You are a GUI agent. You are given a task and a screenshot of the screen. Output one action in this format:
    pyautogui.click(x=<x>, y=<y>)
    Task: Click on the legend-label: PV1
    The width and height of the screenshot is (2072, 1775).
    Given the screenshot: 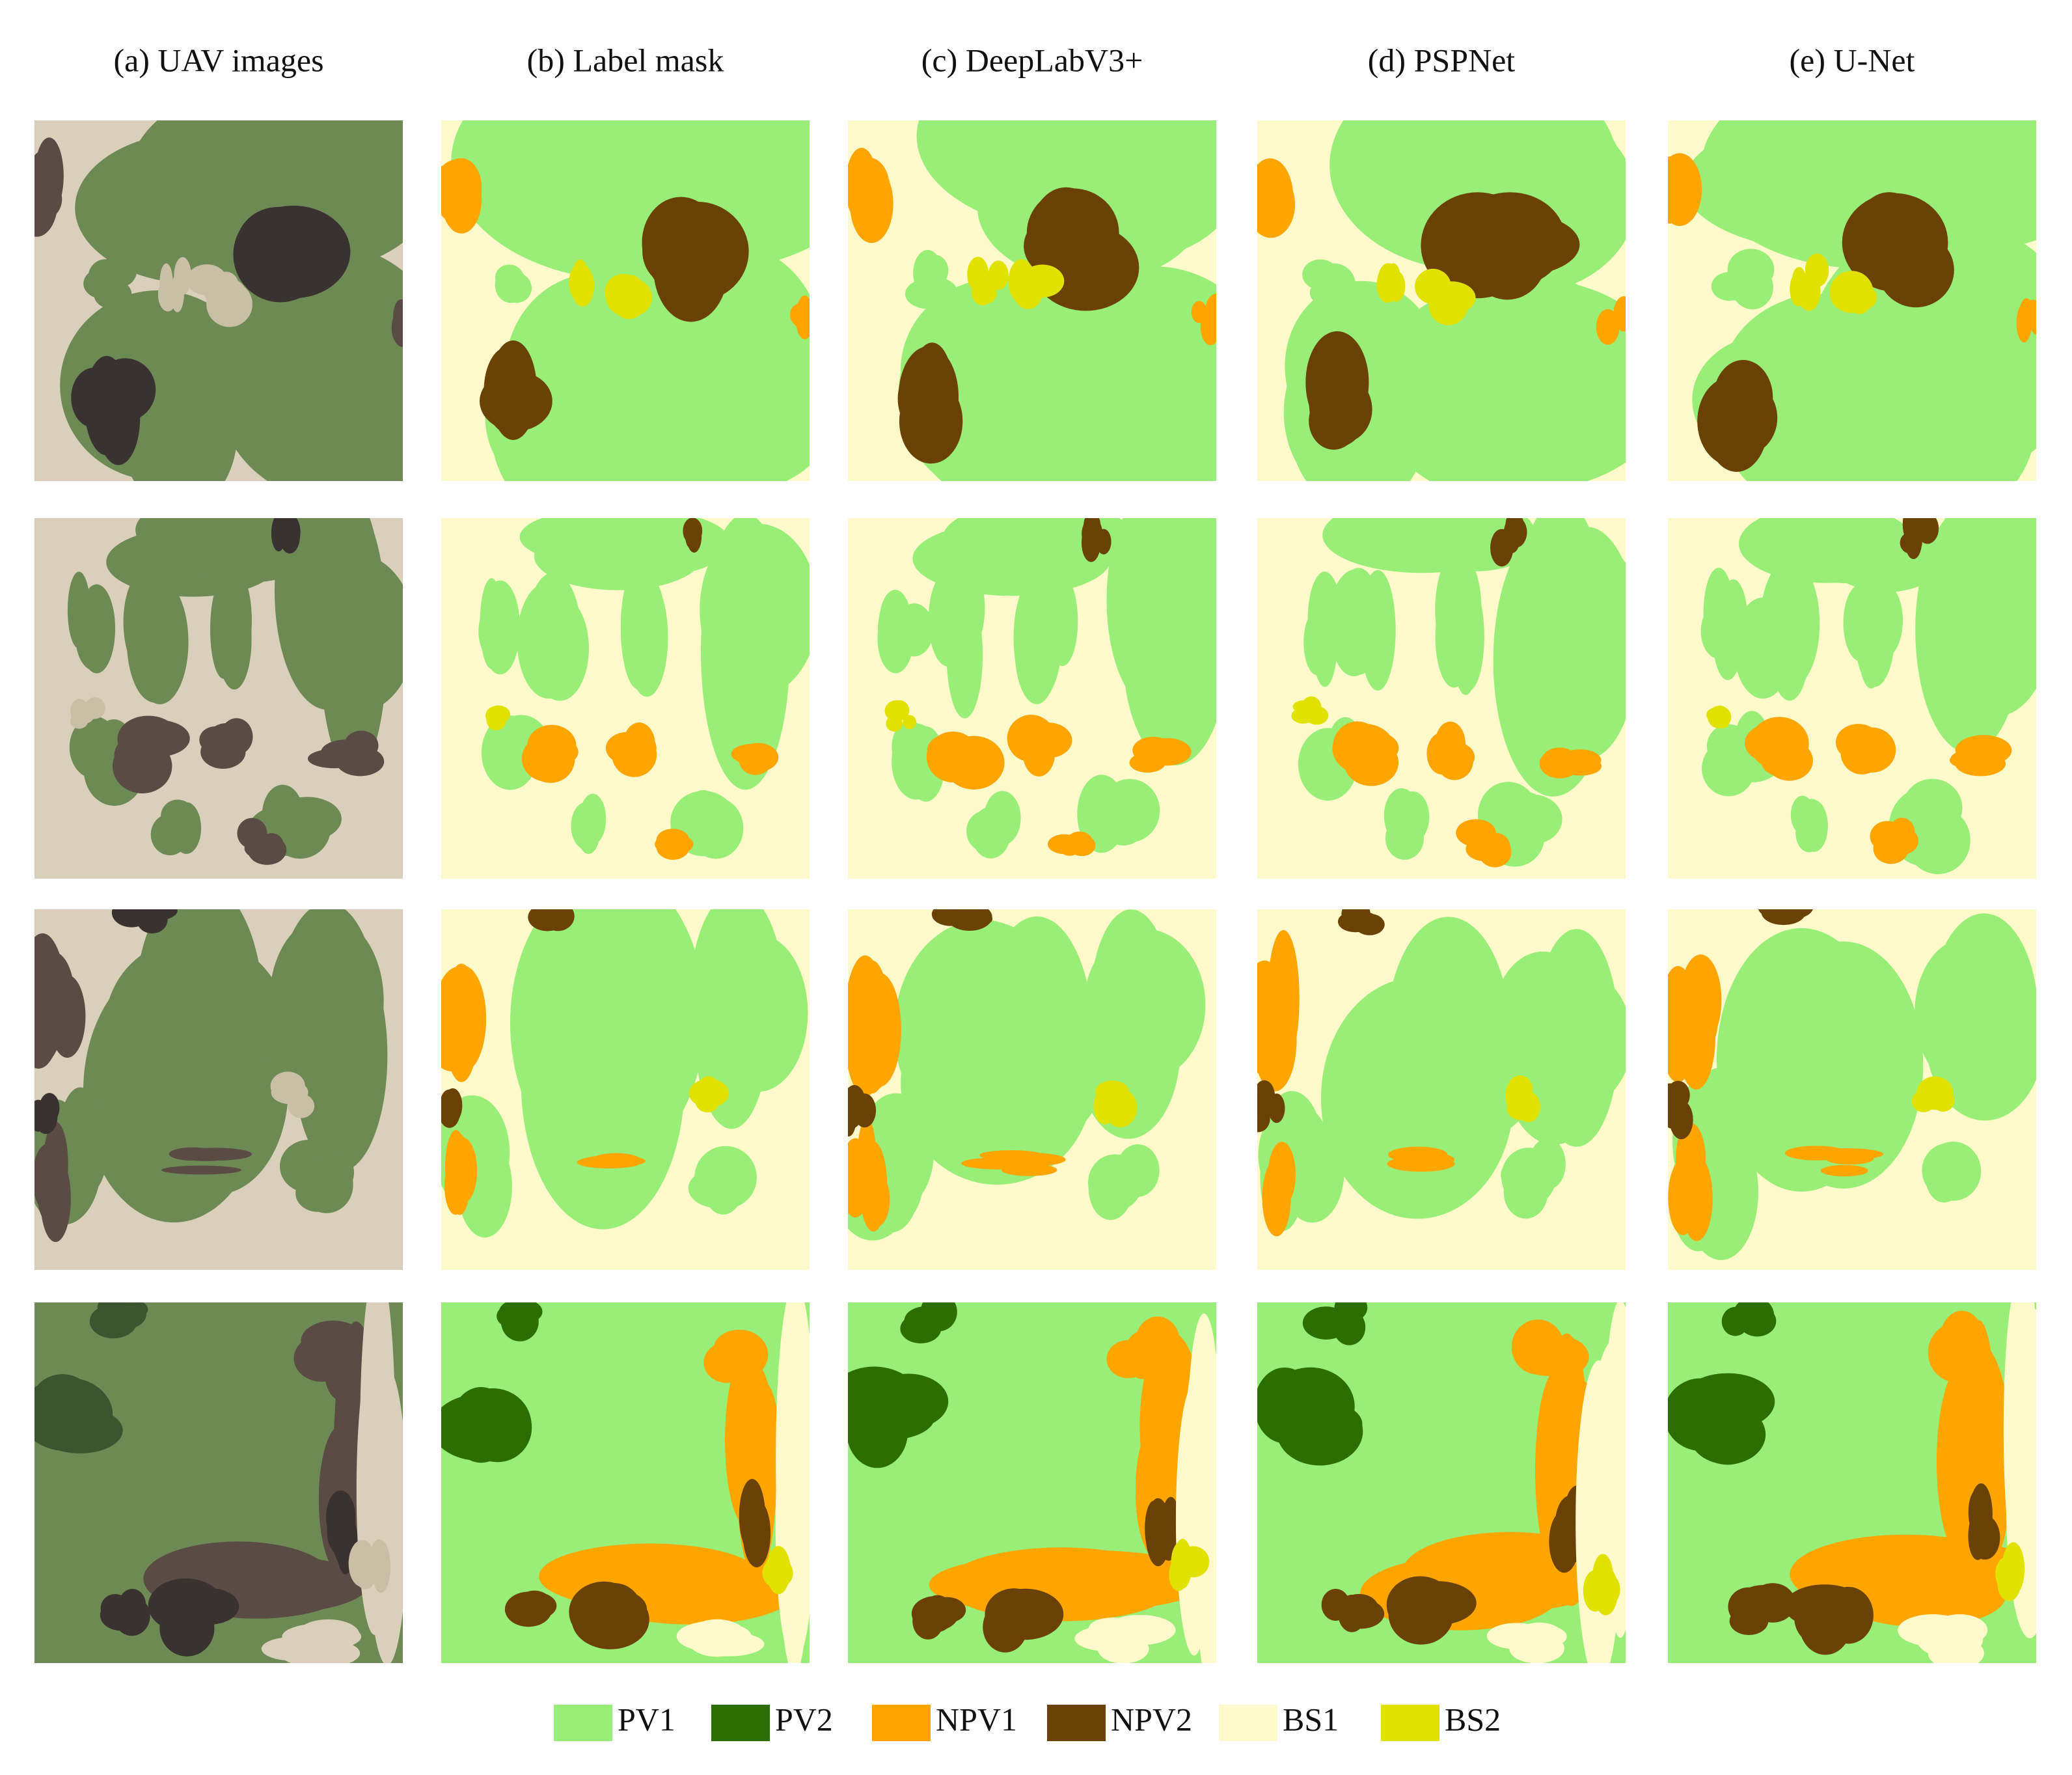 What is the action you would take?
    pyautogui.click(x=646, y=1719)
    